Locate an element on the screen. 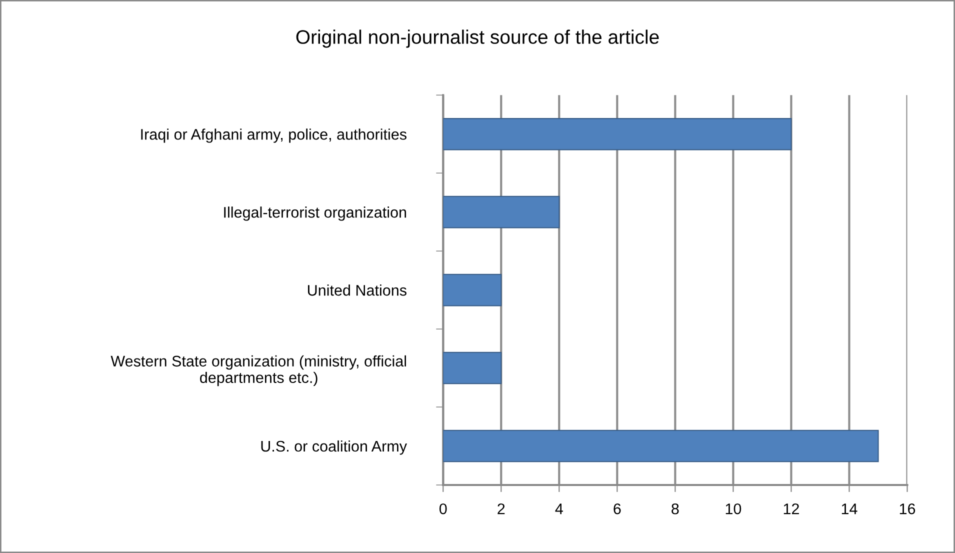 The width and height of the screenshot is (955, 553). x-tick-label: 12 is located at coordinates (791, 508).